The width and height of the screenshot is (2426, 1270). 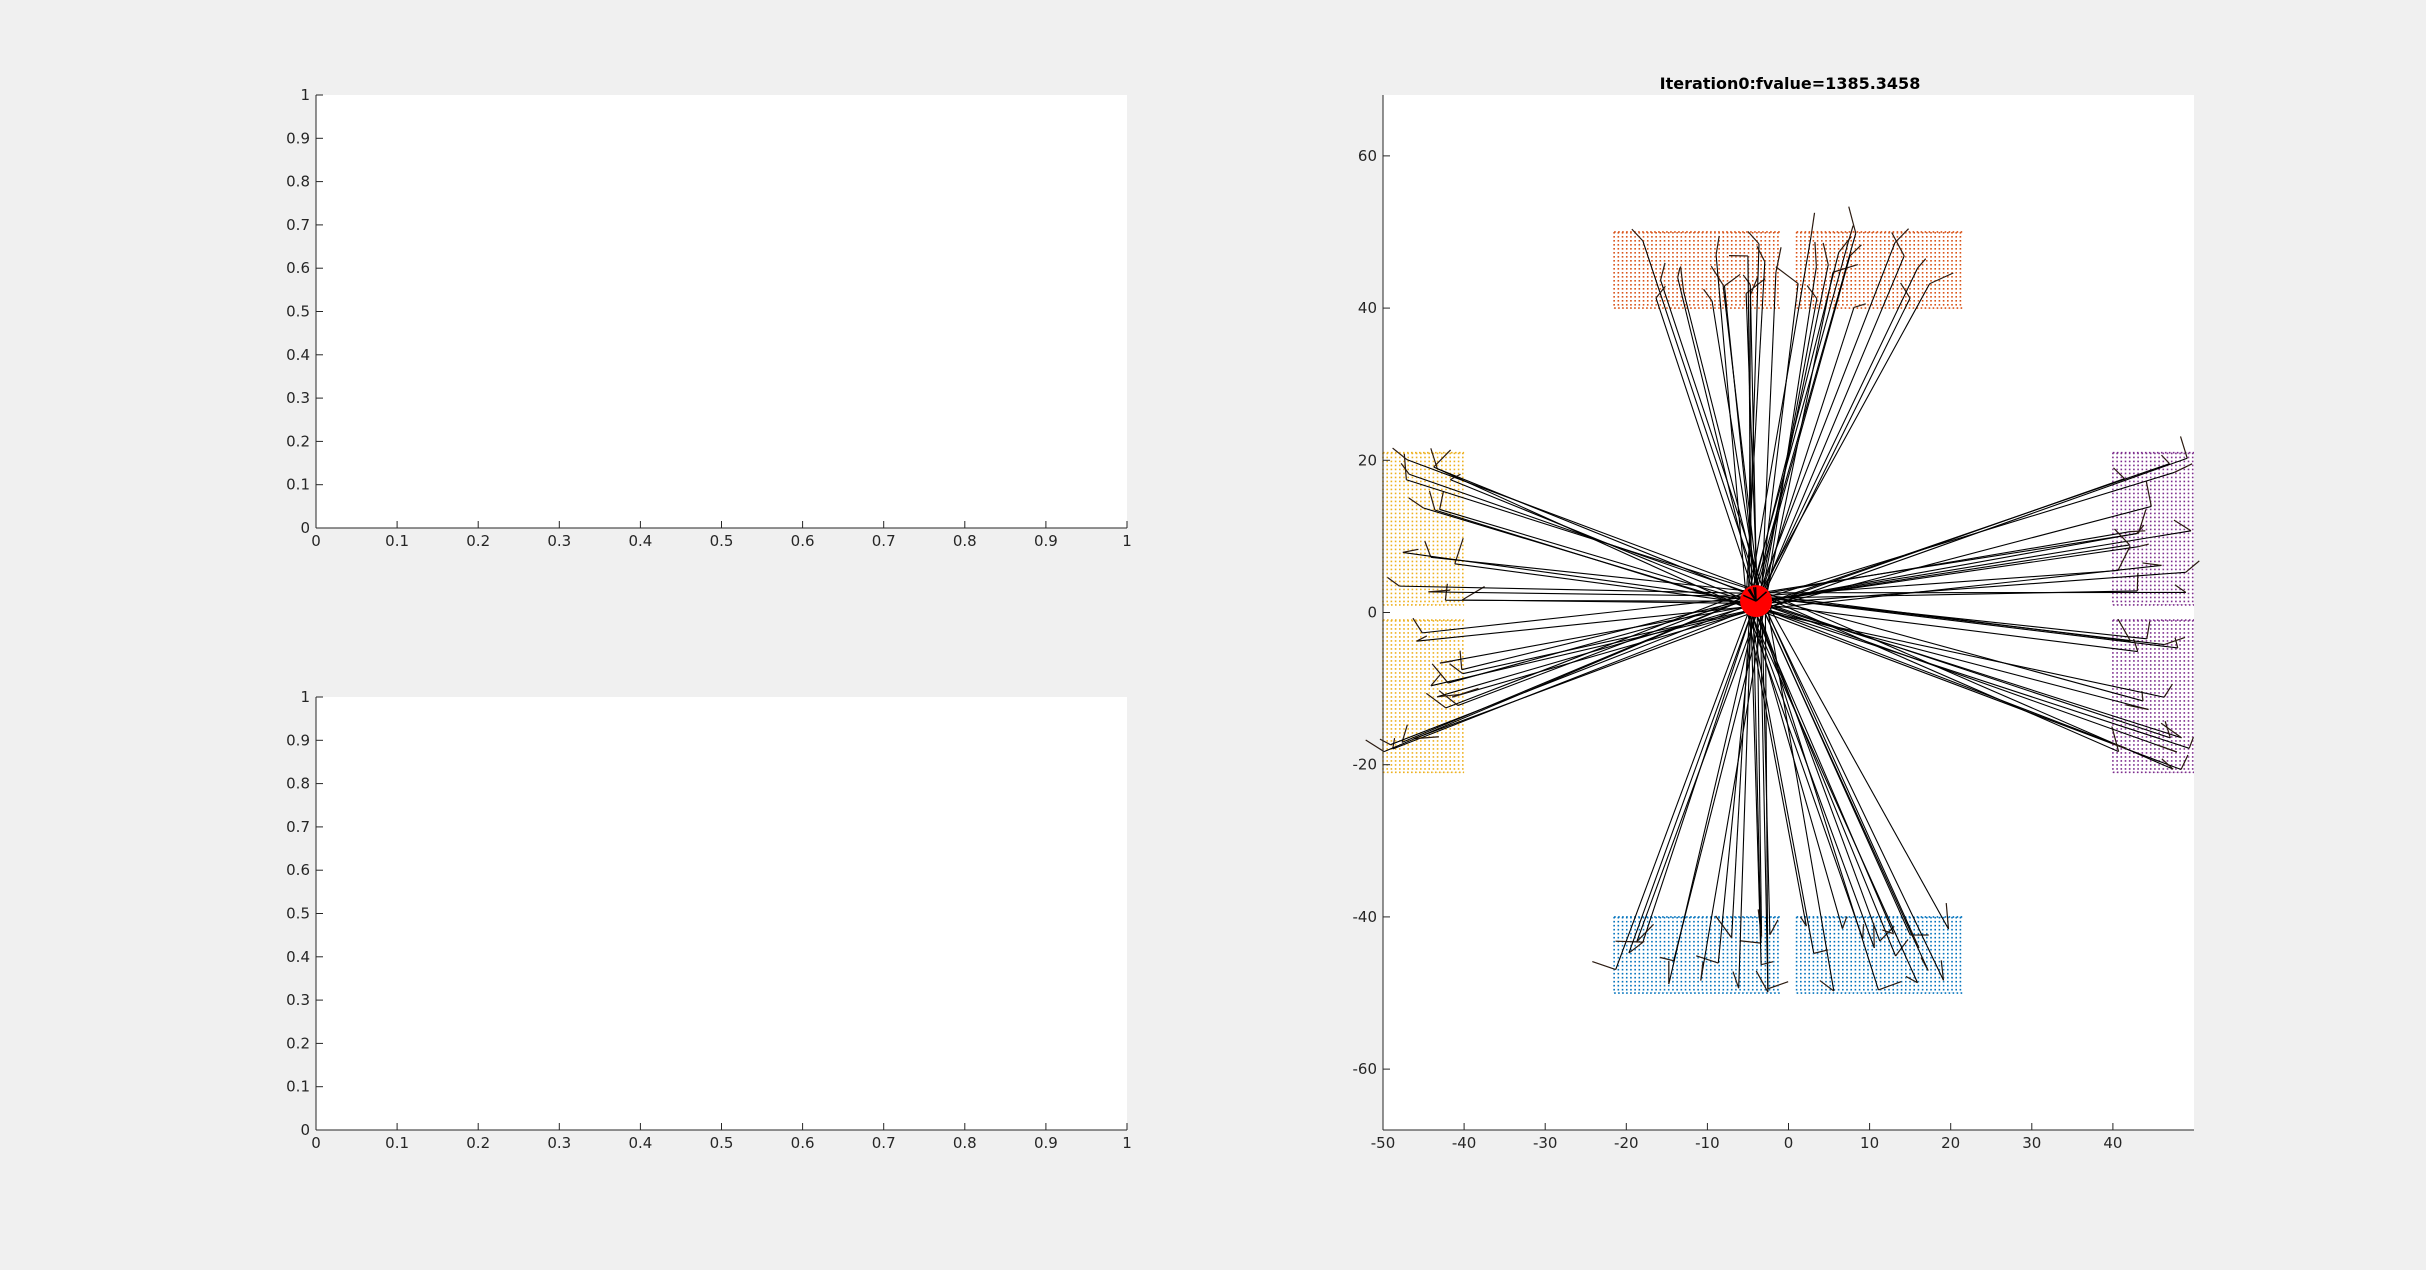 What do you see at coordinates (298, 784) in the screenshot?
I see `y-tick-label: 0.8` at bounding box center [298, 784].